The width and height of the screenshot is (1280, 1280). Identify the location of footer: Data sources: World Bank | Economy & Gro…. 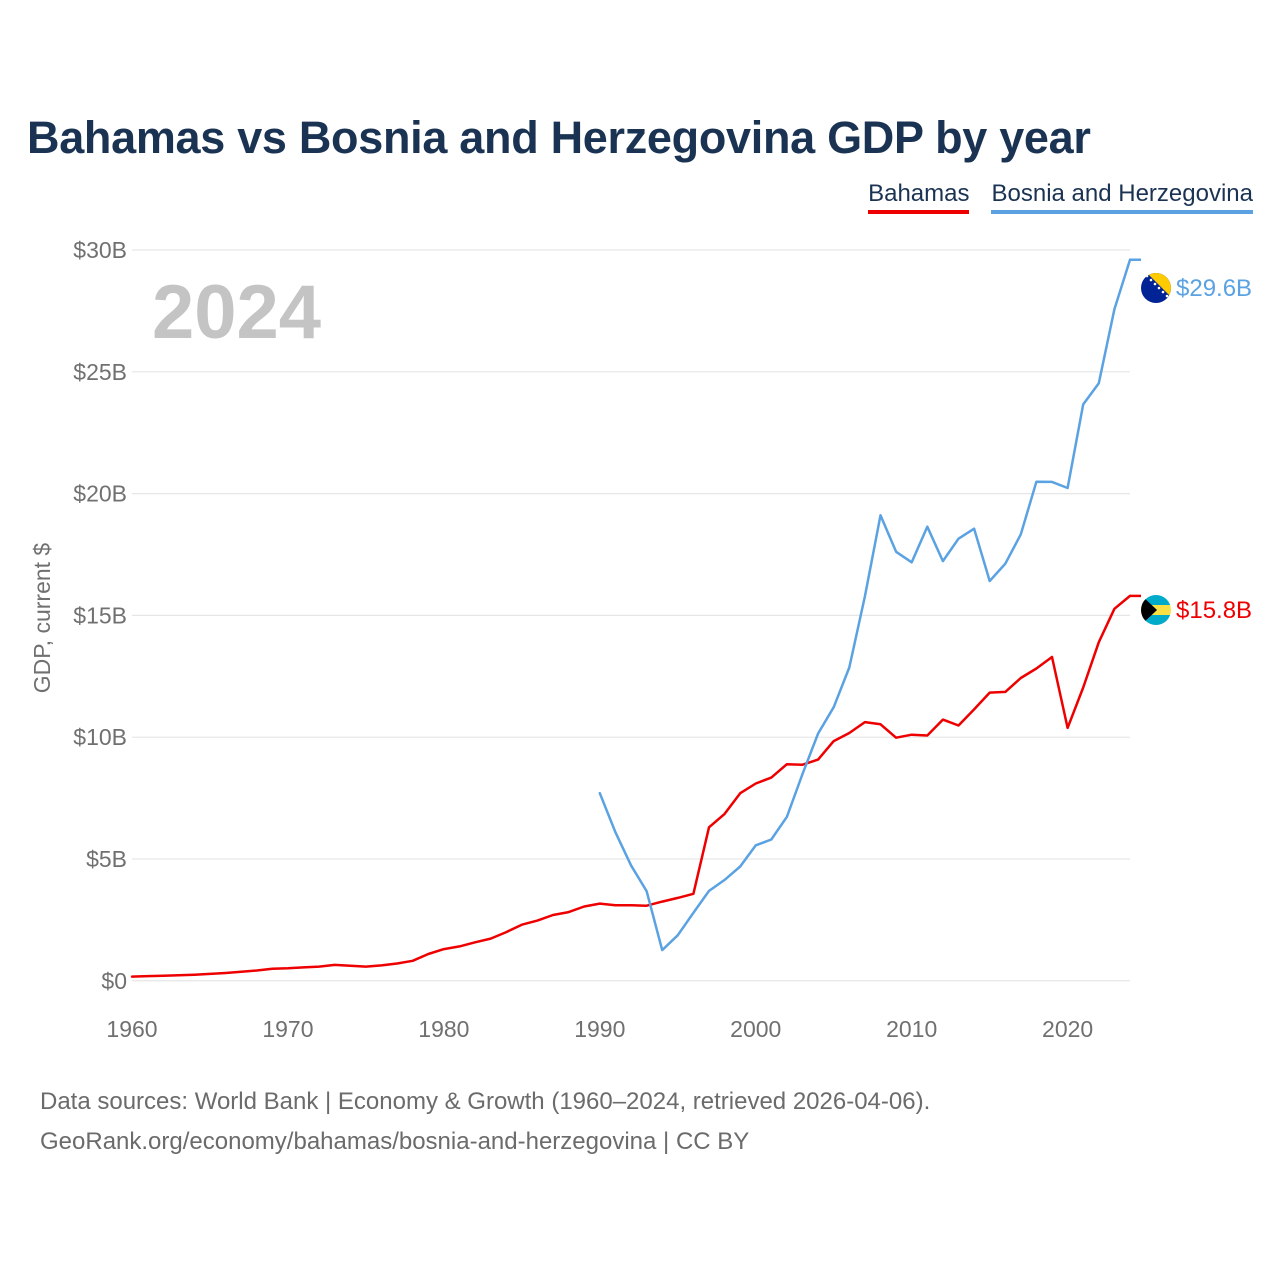
(485, 1122).